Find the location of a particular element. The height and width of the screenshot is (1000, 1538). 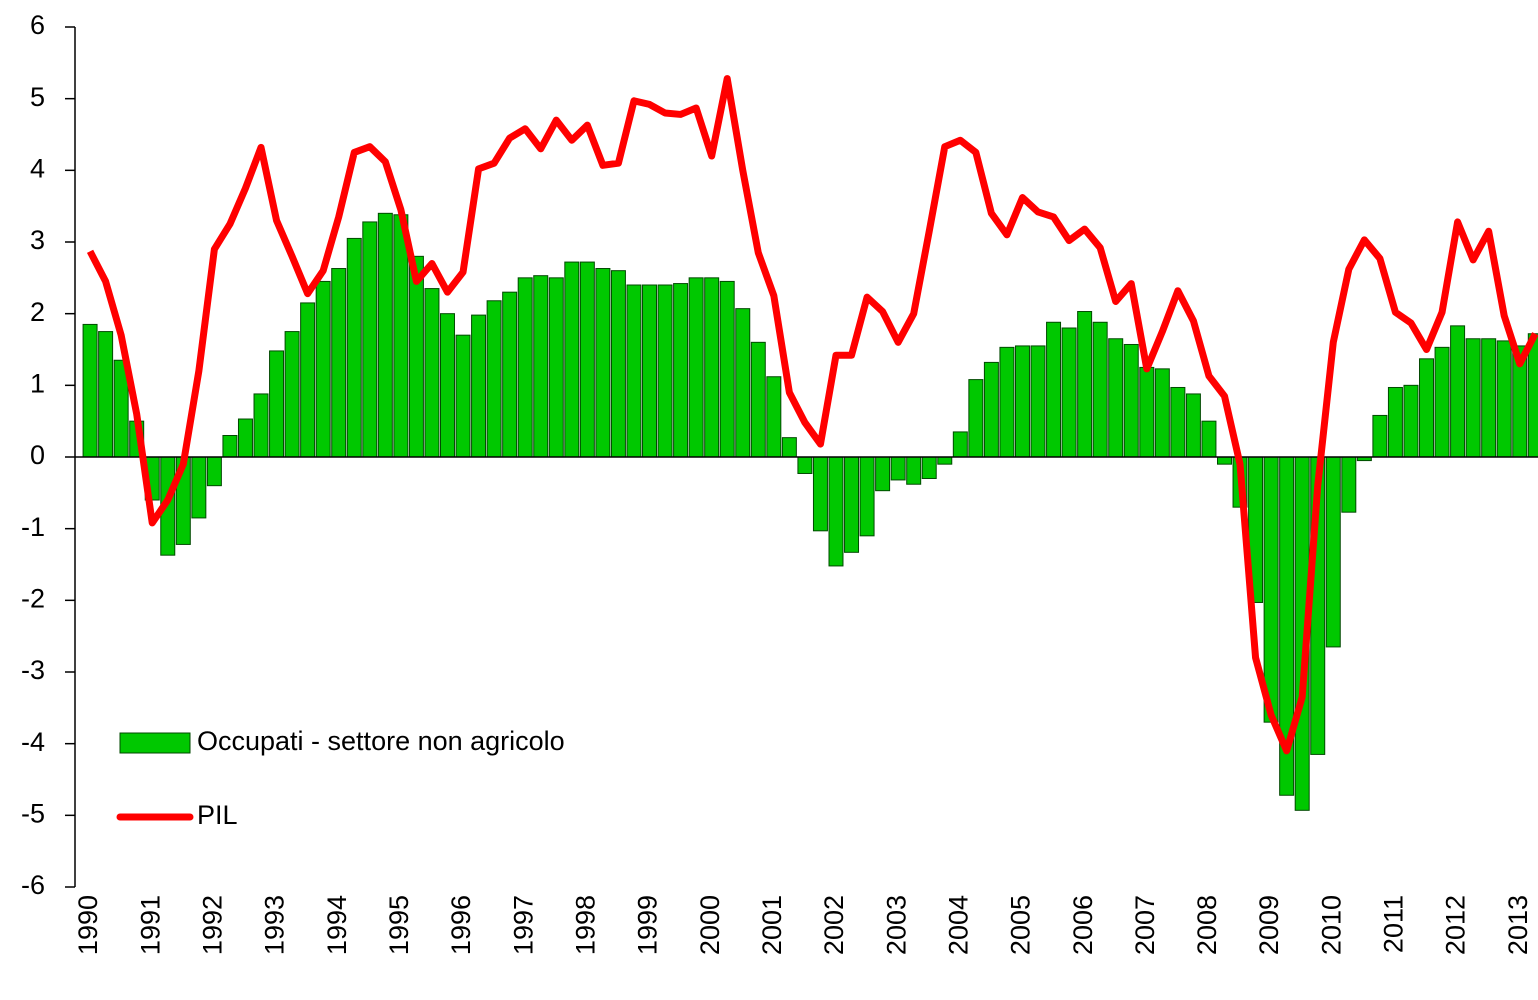

x-tick-label: 2000 is located at coordinates (710, 925).